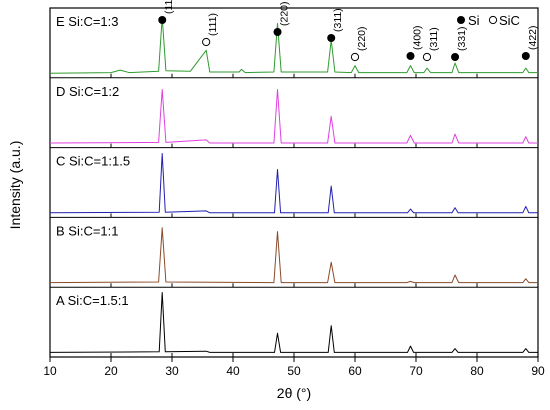  Describe the element at coordinates (538, 371) in the screenshot. I see `x-tick-label: 90` at that location.